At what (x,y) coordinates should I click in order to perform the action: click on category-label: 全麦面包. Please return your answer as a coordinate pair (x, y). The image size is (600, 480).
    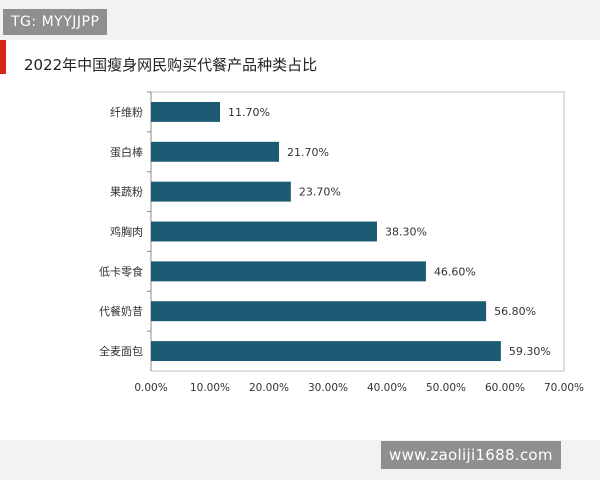
    Looking at the image, I should click on (121, 351).